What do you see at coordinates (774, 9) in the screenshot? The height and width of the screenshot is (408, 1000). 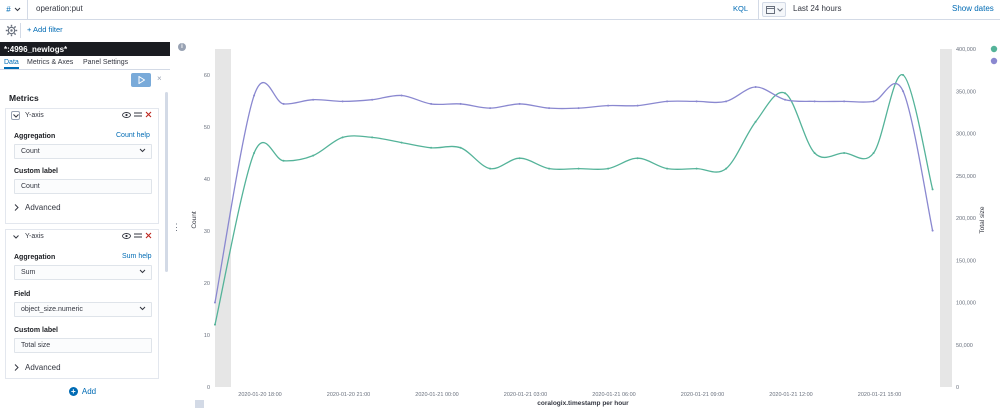 I see `date-quick-menu-button` at bounding box center [774, 9].